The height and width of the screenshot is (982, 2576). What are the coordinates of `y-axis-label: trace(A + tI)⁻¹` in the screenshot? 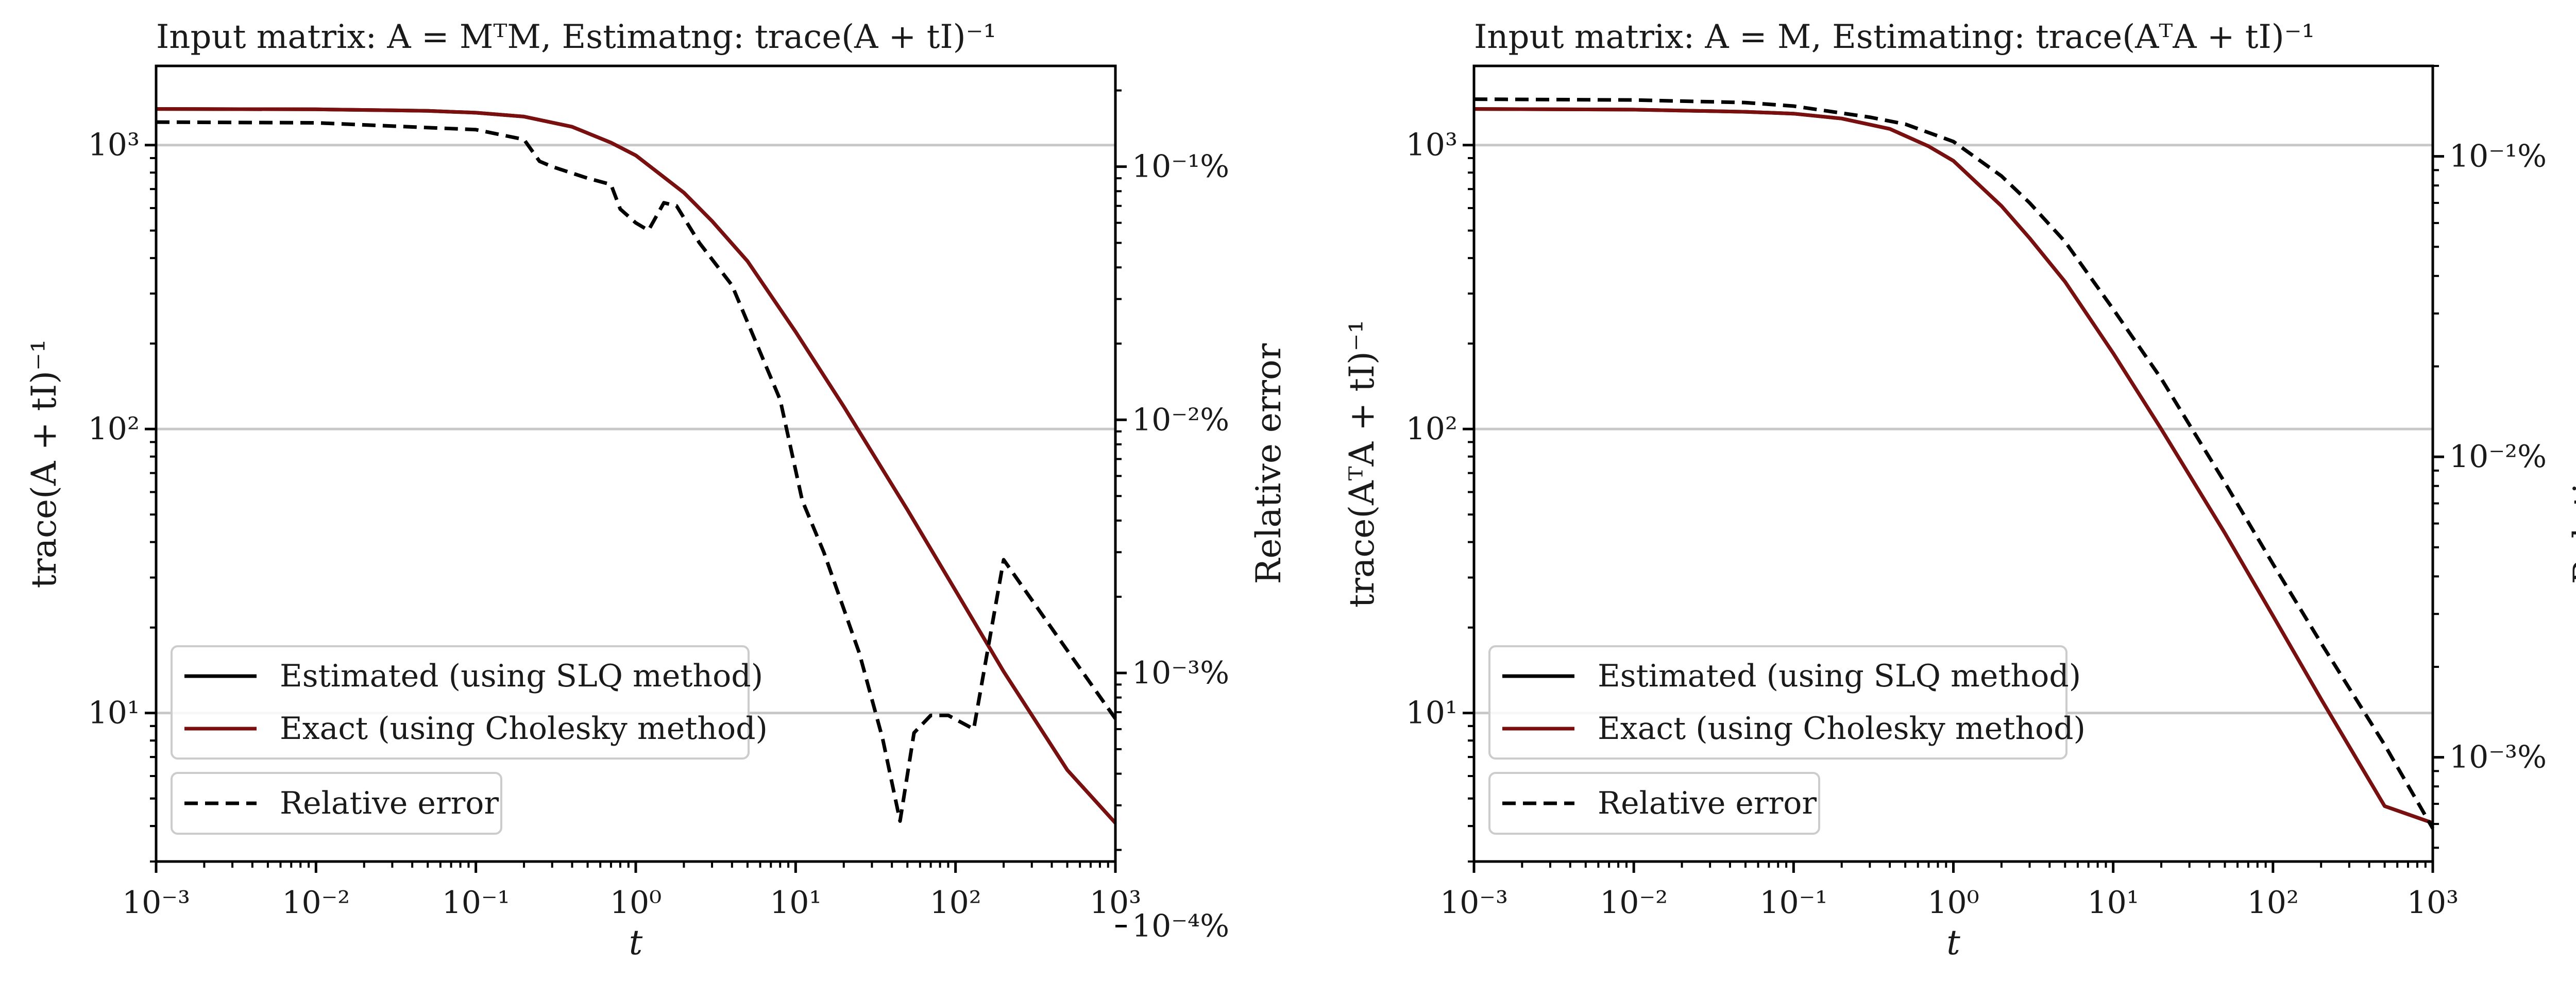 It's located at (44, 464).